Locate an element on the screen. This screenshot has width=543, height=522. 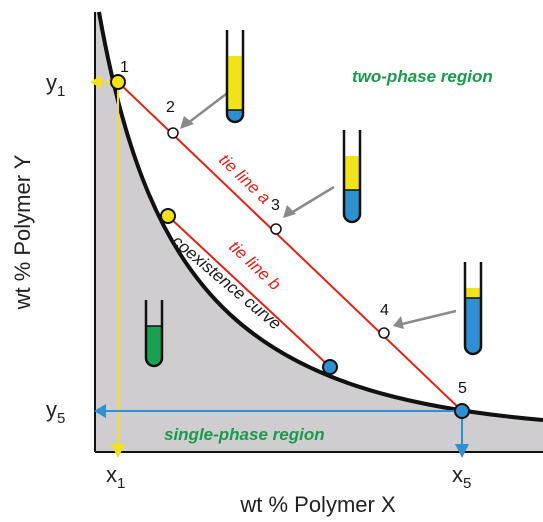
point-5-marker is located at coordinates (462, 411).